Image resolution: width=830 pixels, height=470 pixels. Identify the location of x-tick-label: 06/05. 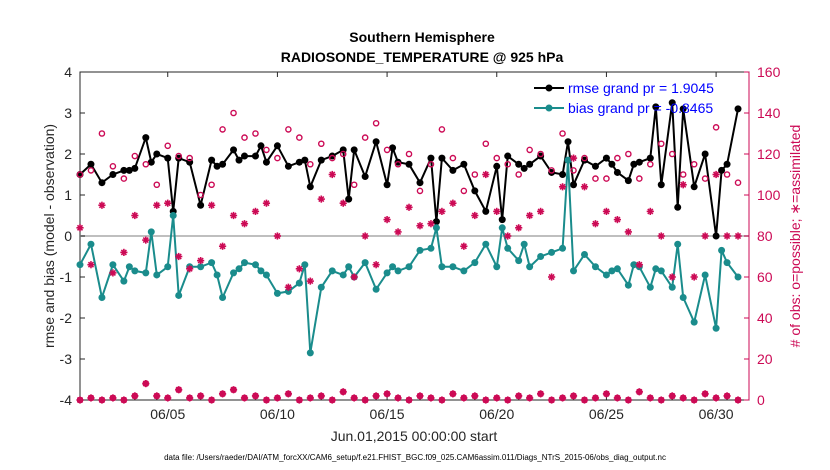
(167, 414).